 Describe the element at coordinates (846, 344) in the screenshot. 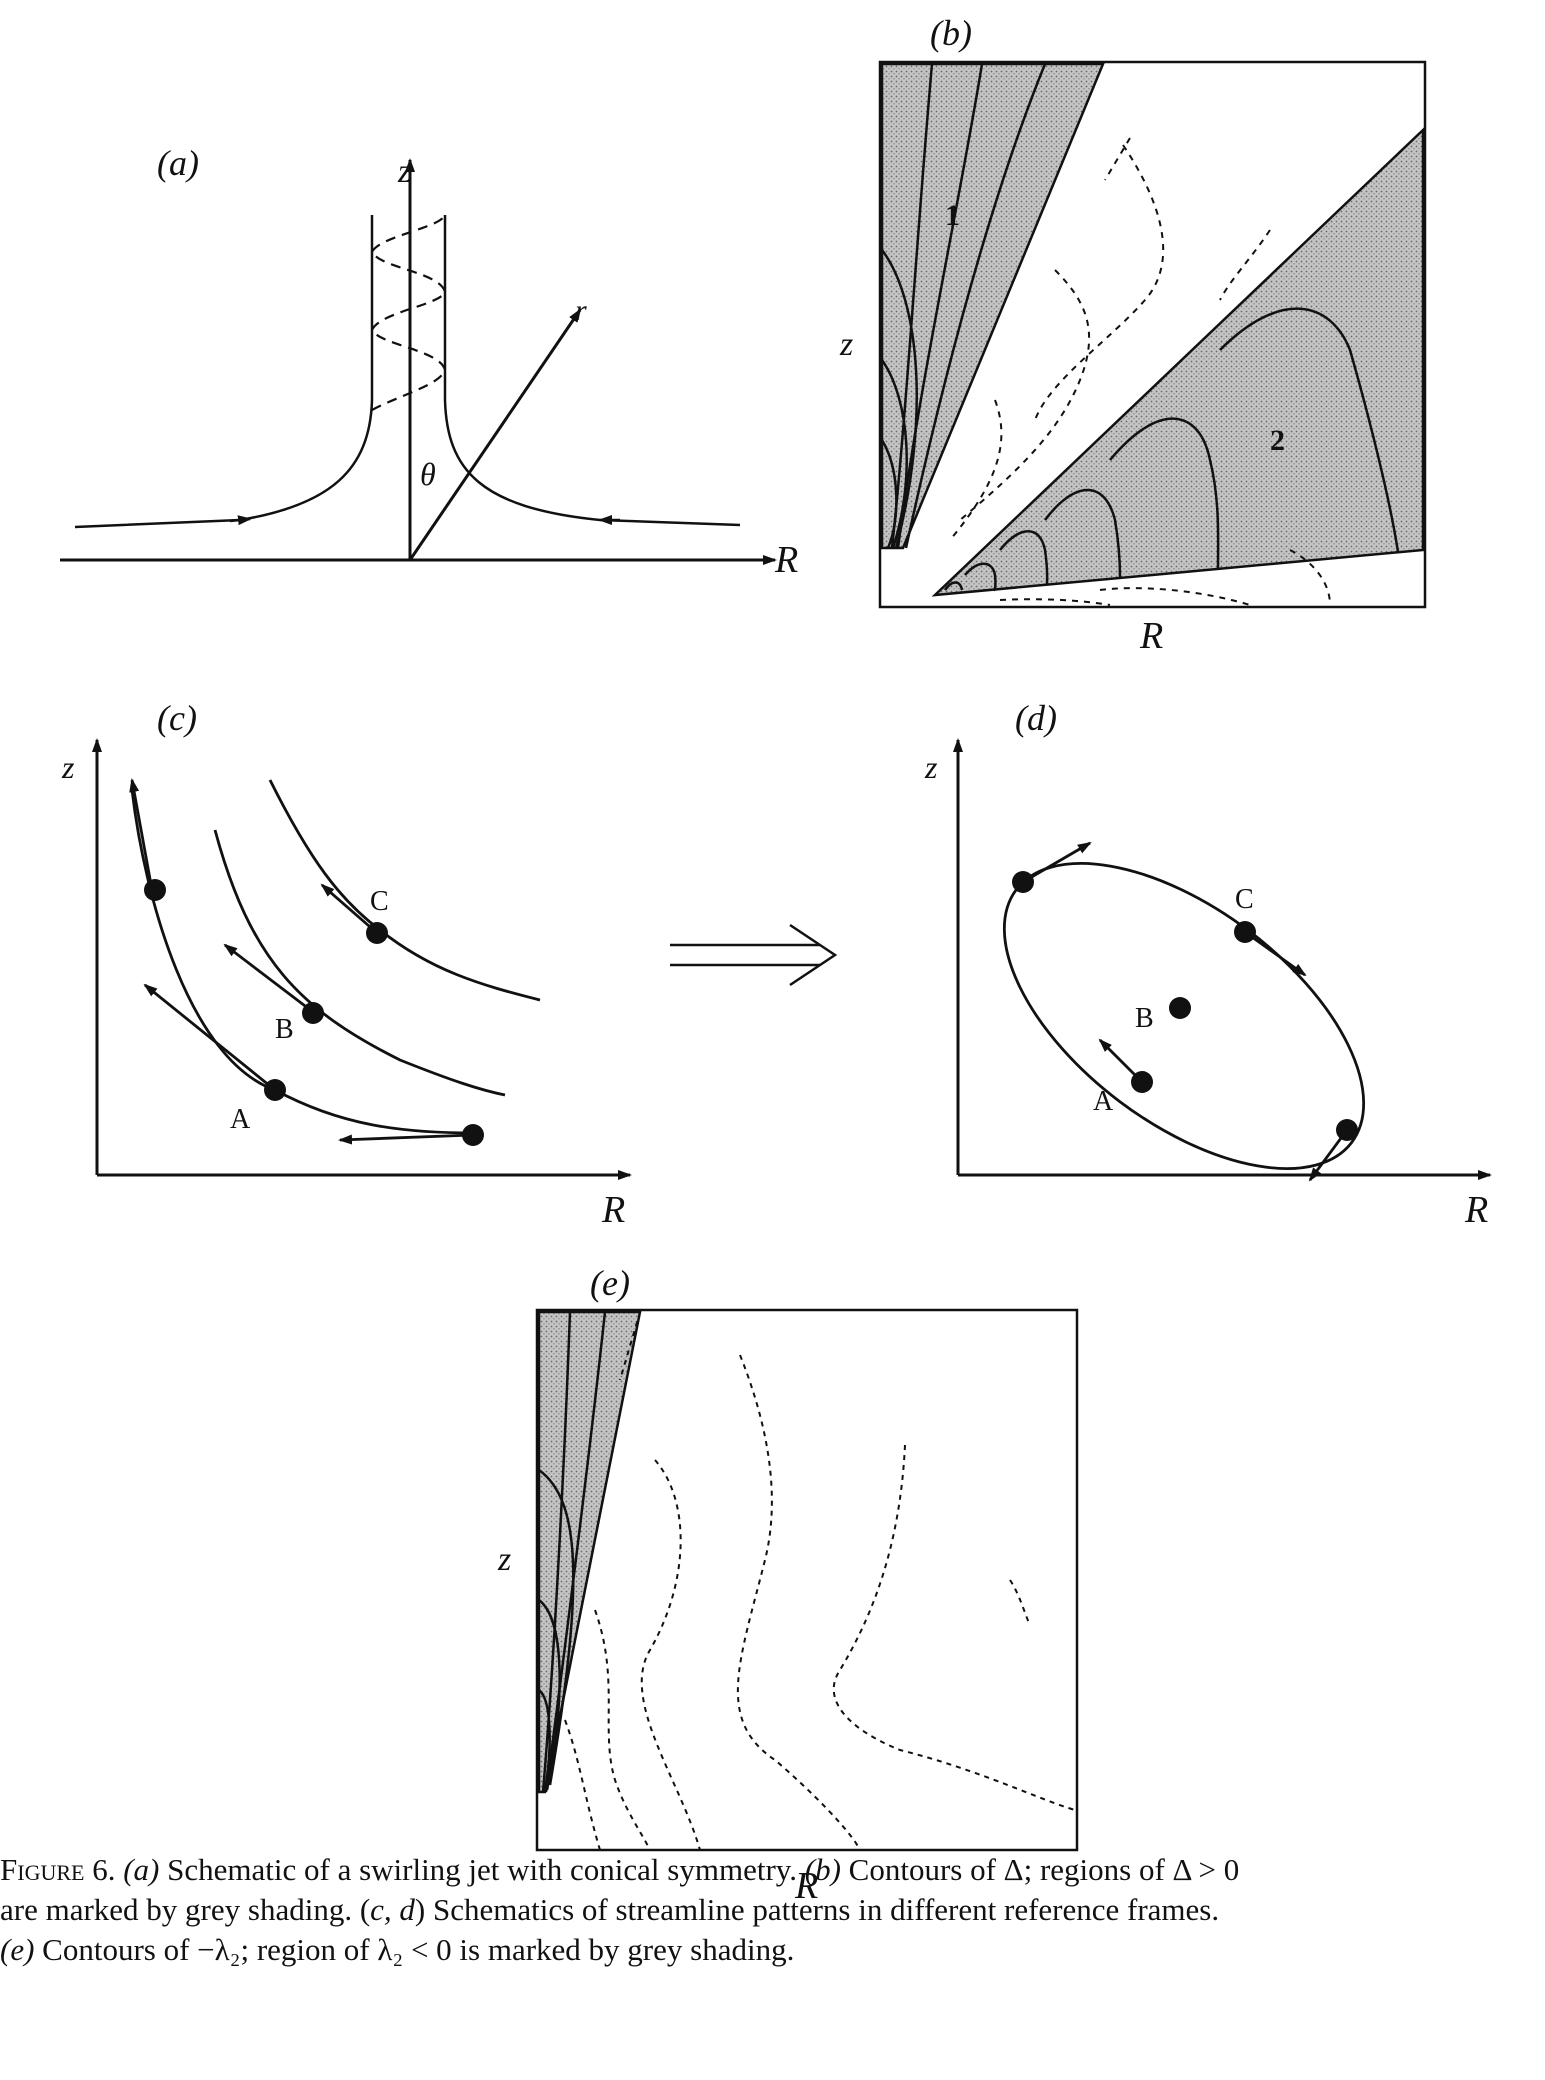

I see `panel-b-z-label: z` at that location.